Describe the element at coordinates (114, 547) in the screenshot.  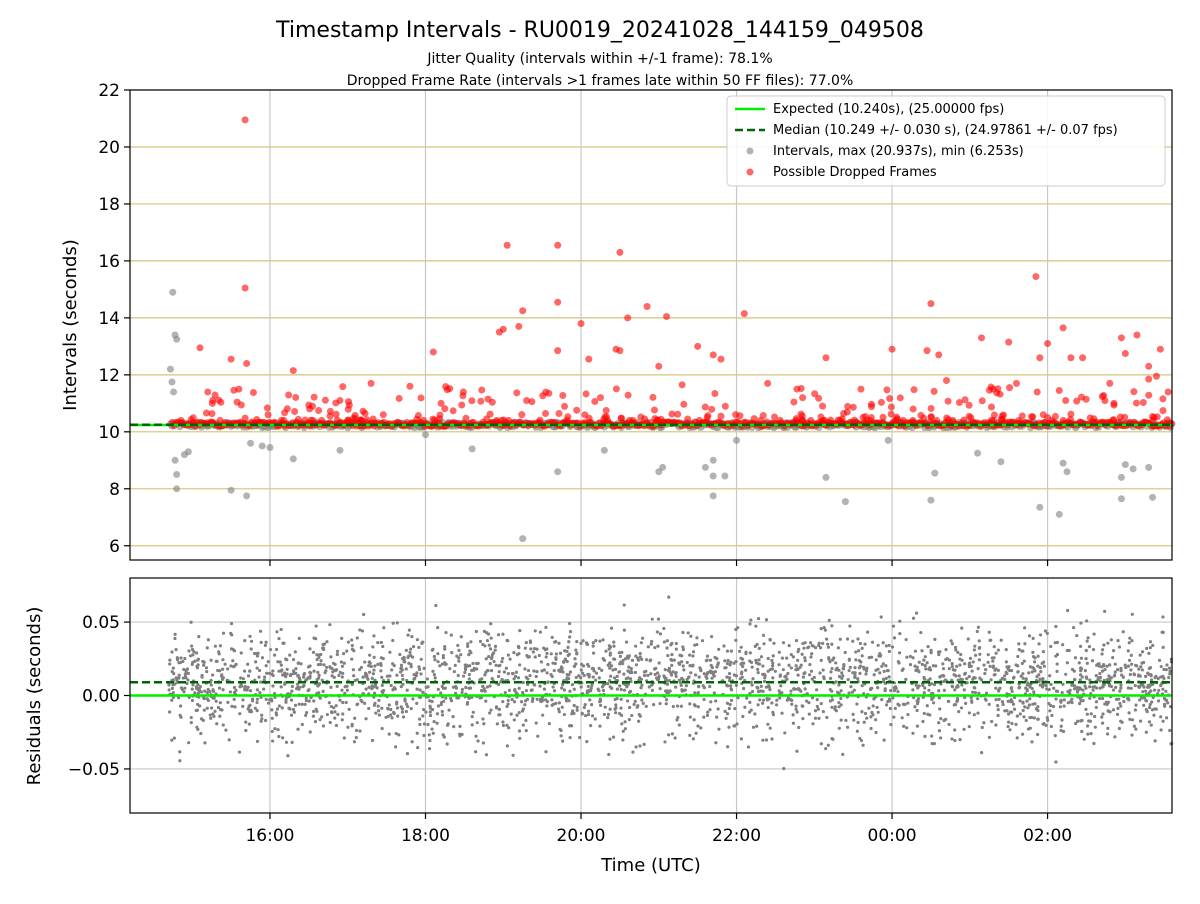
I see `top-y-tick-label: 6` at that location.